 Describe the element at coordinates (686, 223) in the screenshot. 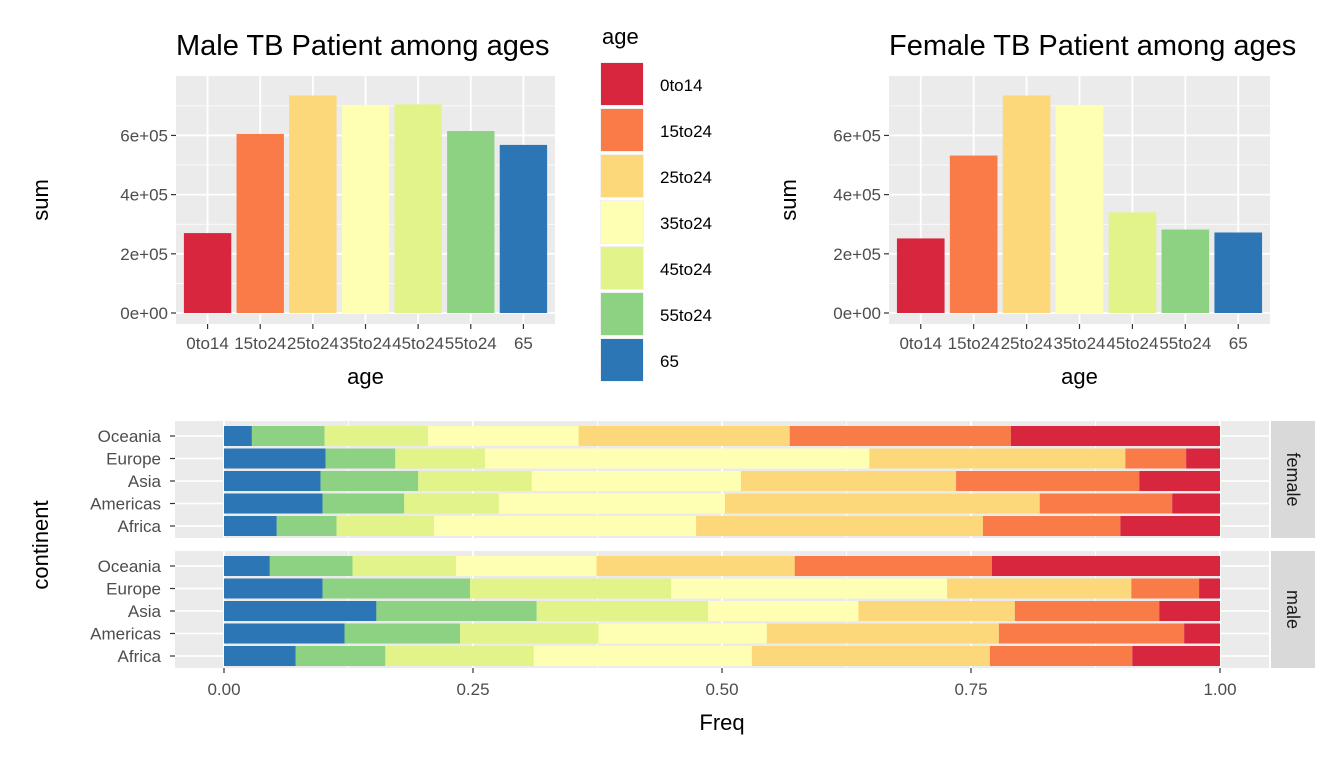

I see `legend-label: 35to24` at that location.